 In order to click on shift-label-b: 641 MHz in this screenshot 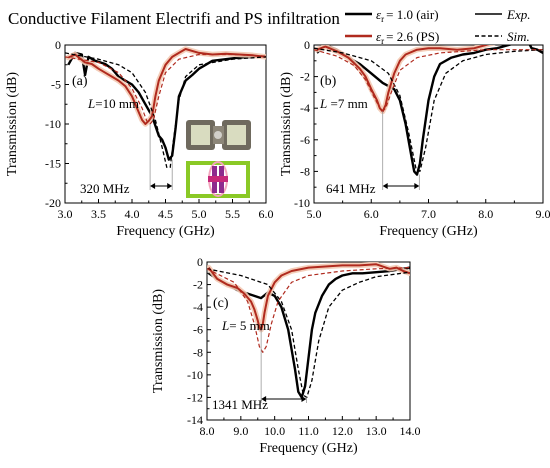, I will do `click(351, 188)`.